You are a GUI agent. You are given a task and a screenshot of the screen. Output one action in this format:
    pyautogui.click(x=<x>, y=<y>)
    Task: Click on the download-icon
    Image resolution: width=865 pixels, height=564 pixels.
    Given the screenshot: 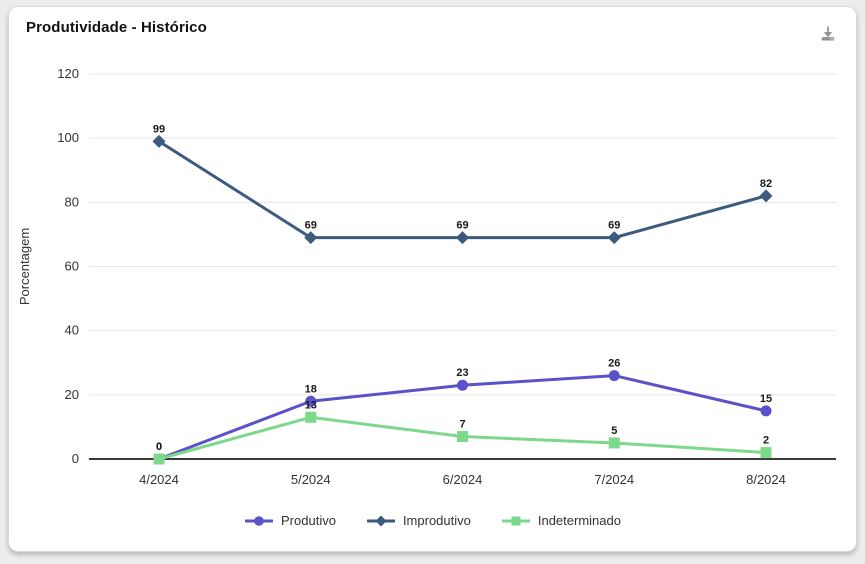 What is the action you would take?
    pyautogui.click(x=828, y=33)
    